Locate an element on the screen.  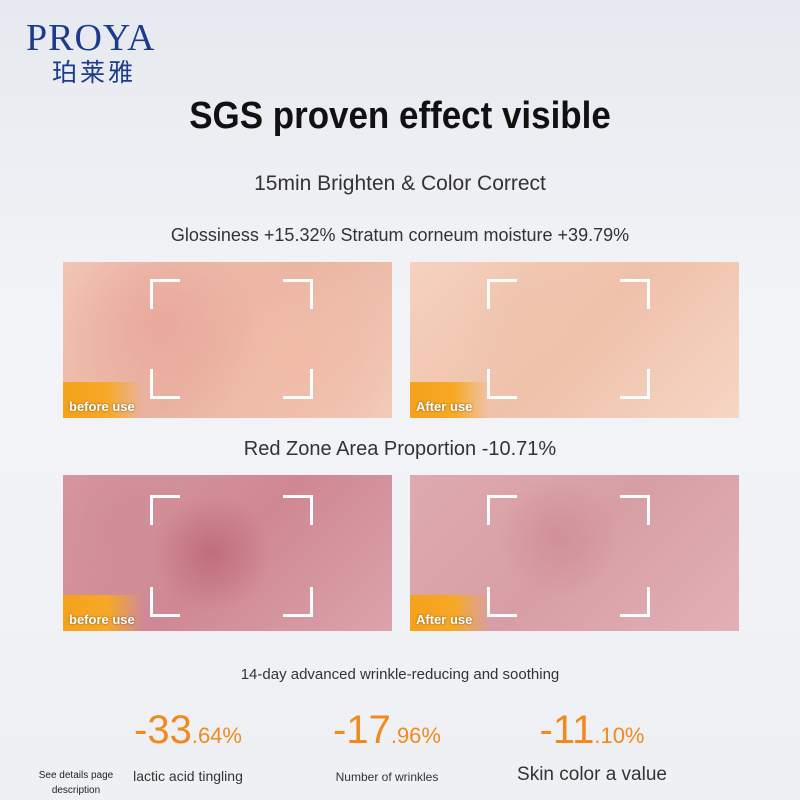
stat-wrinkles: -17.96% Number of wrinkles is located at coordinates (387, 746).